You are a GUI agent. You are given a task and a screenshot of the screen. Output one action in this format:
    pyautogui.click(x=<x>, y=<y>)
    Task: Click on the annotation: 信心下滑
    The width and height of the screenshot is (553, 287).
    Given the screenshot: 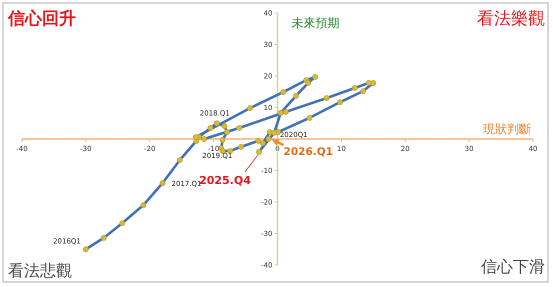 What is the action you would take?
    pyautogui.click(x=513, y=266)
    